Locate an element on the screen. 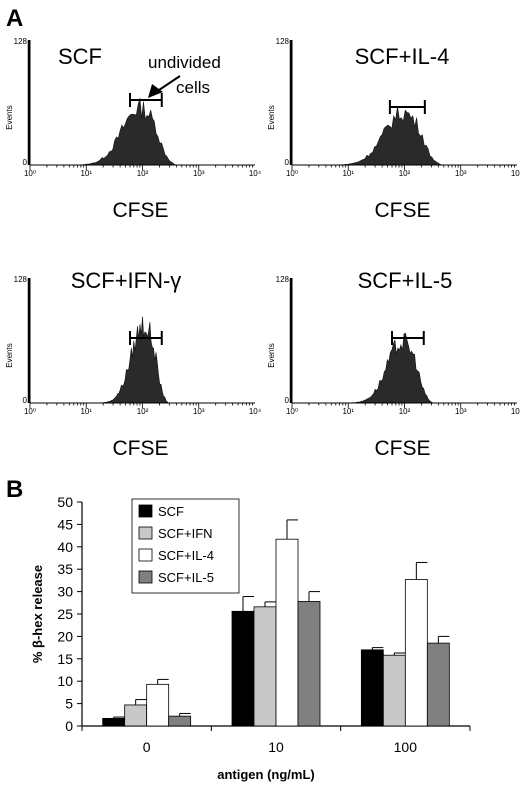 Image resolution: width=520 pixels, height=791 pixels. y-tick-label: 10 is located at coordinates (65, 681).